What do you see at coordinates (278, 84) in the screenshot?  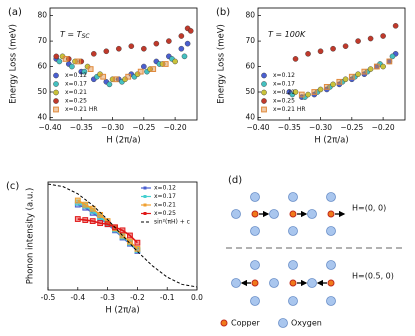 I see `legend-entry: x=0.17` at bounding box center [278, 84].